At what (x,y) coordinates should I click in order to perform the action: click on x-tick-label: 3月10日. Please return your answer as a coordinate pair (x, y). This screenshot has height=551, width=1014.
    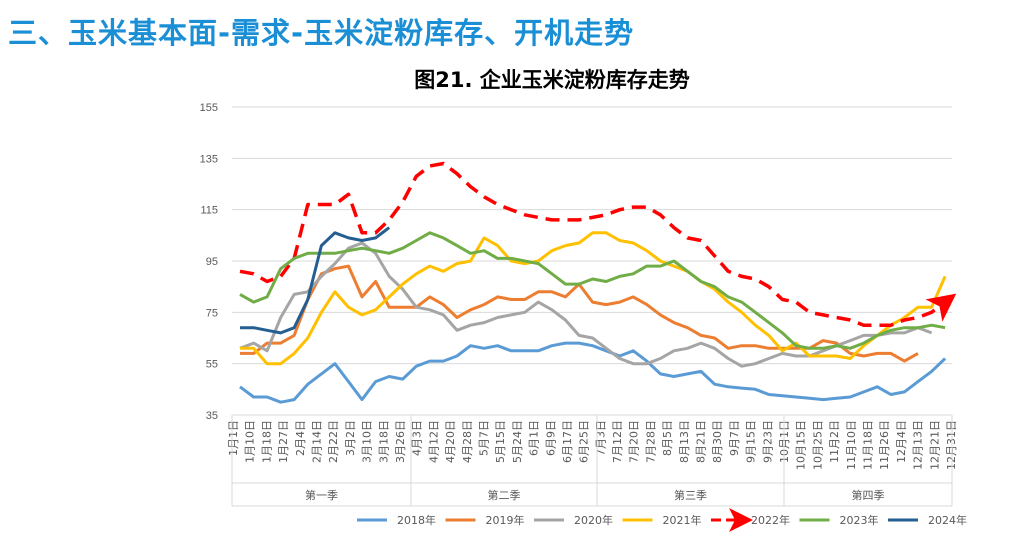
    Looking at the image, I should click on (367, 441).